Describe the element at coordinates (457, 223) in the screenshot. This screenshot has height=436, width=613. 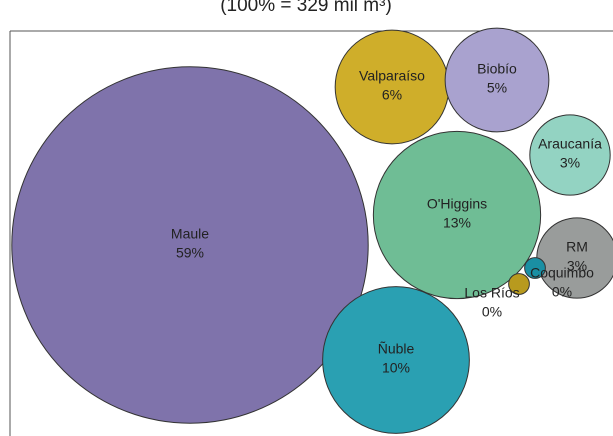
I see `value-label: 13%` at that location.